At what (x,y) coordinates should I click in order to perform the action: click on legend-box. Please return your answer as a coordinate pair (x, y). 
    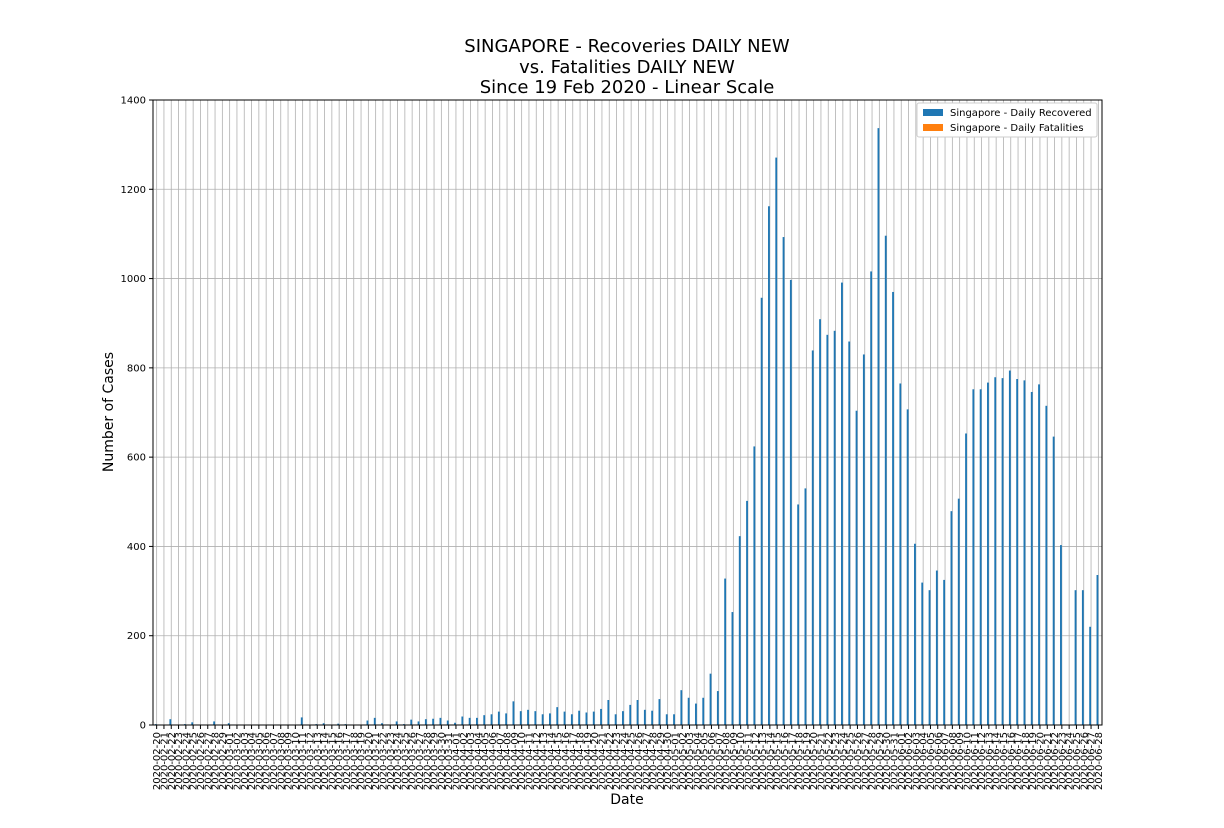
    Looking at the image, I should click on (1007, 120).